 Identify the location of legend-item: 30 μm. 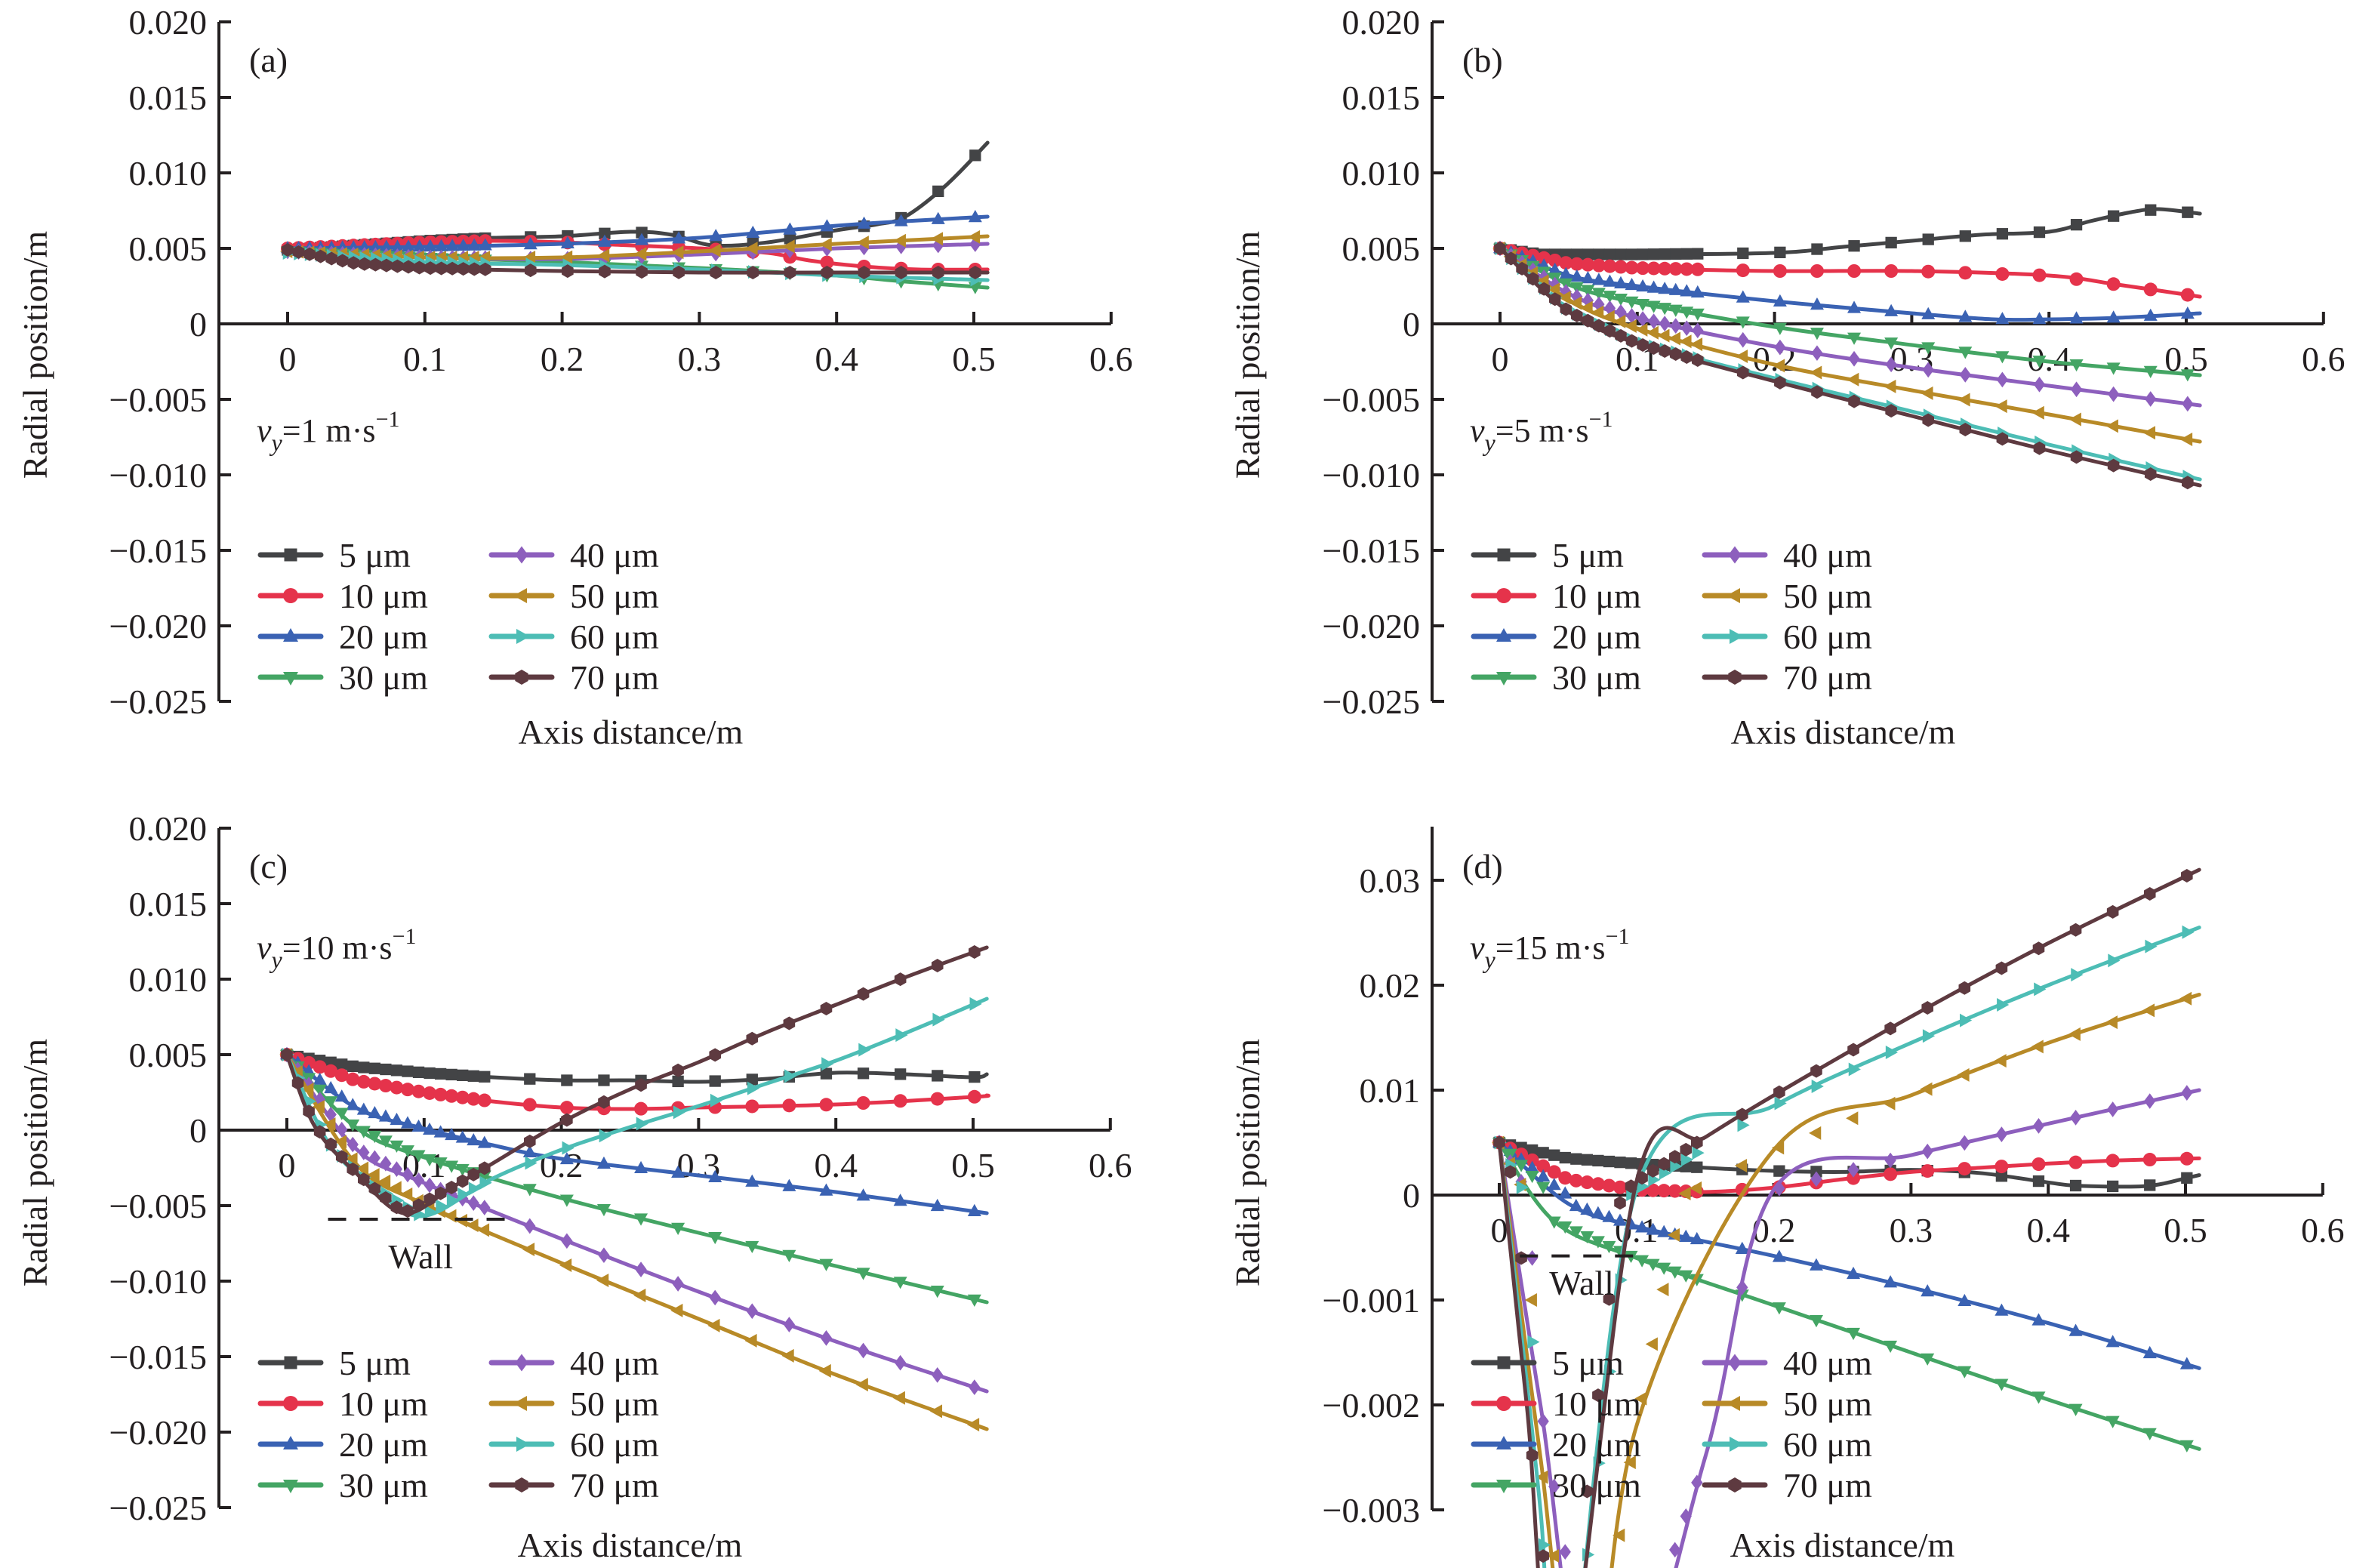
(342, 1485).